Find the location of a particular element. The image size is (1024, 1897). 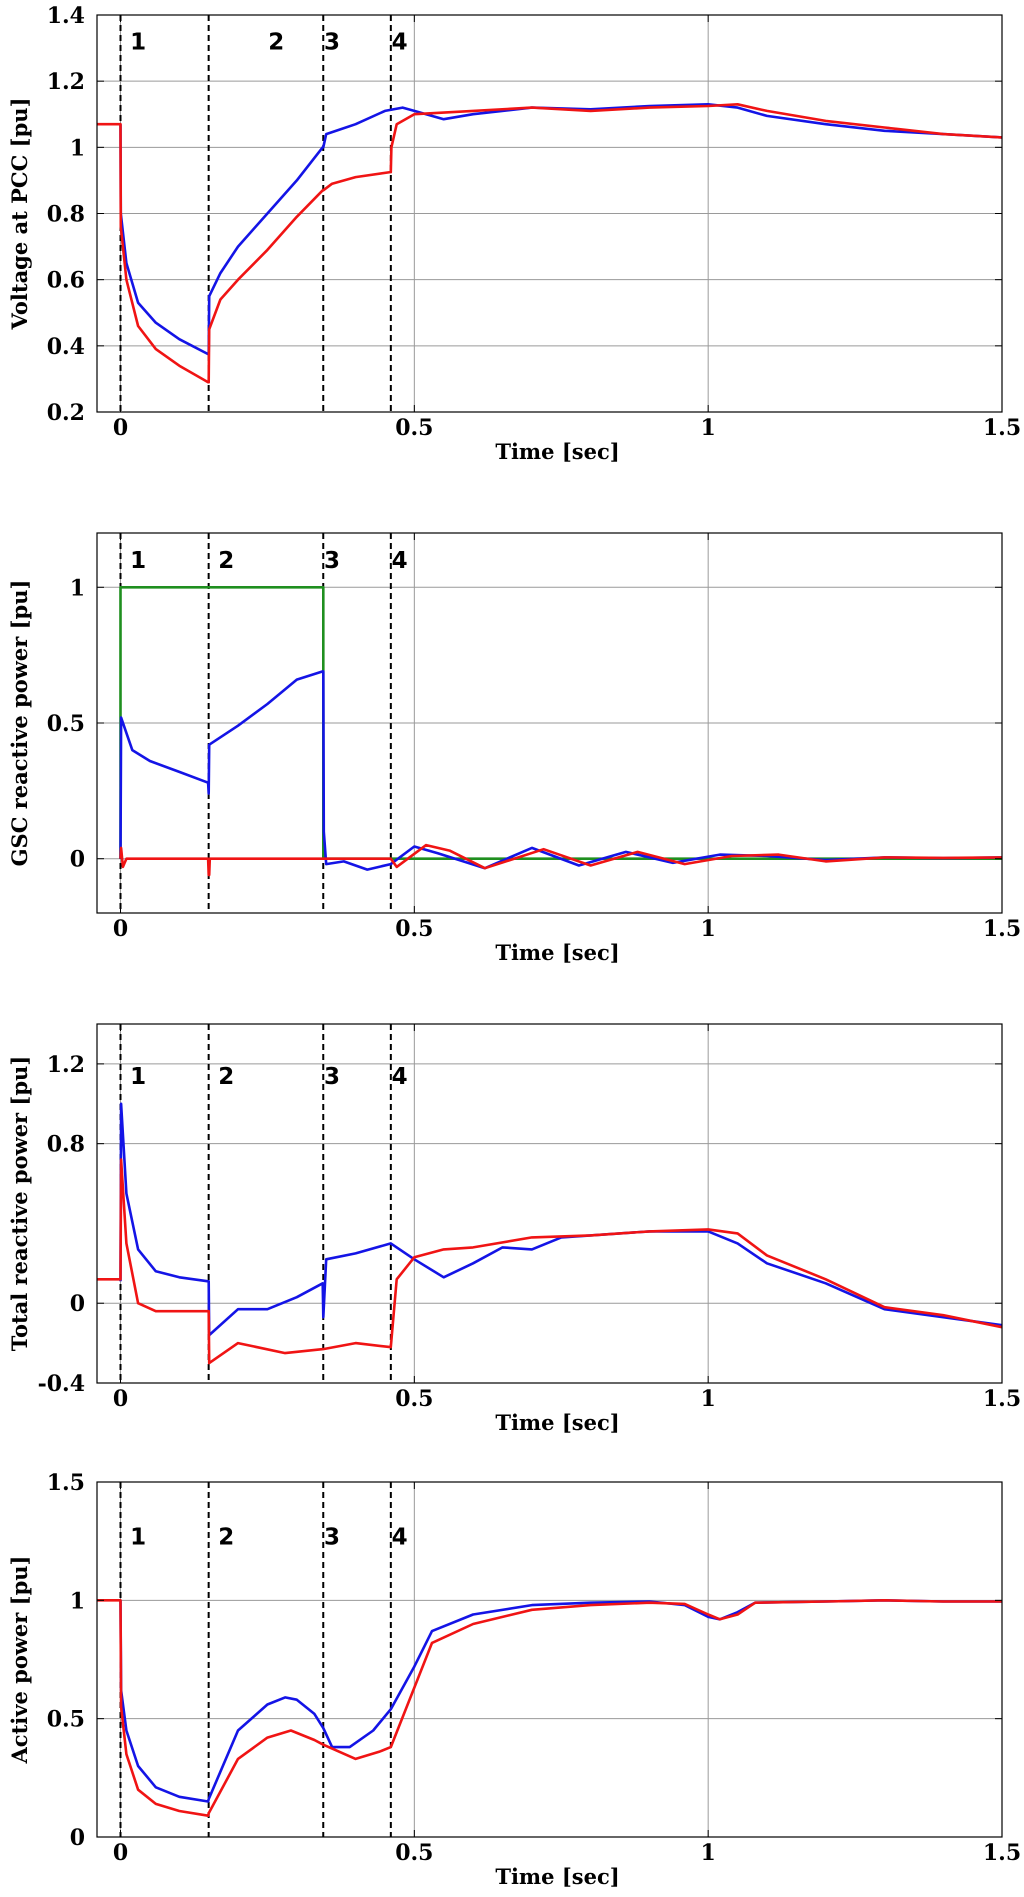

chart-4-series-red is located at coordinates (549, 1708).